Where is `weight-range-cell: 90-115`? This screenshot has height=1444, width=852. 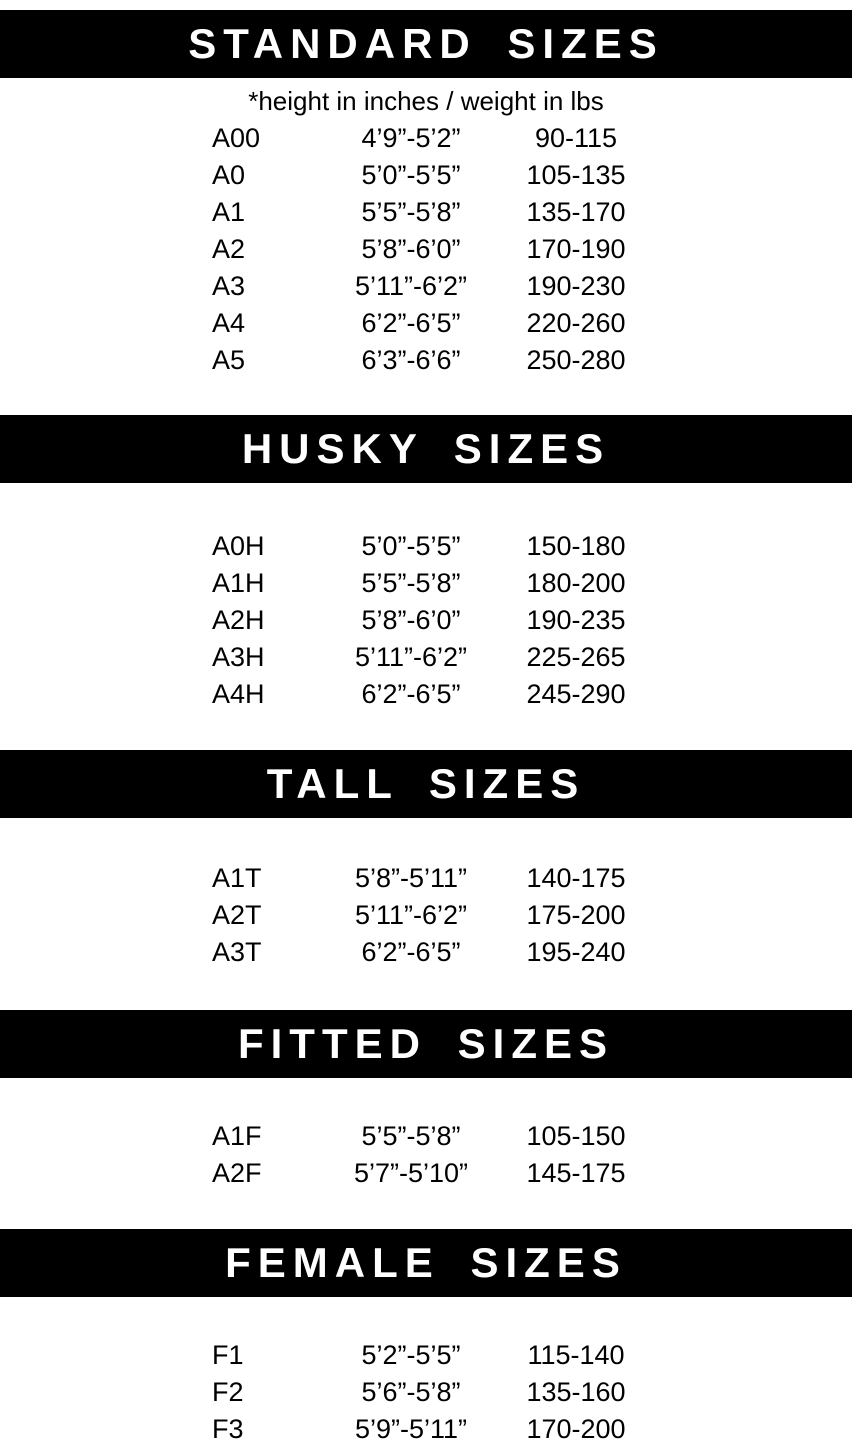 weight-range-cell: 90-115 is located at coordinates (576, 138).